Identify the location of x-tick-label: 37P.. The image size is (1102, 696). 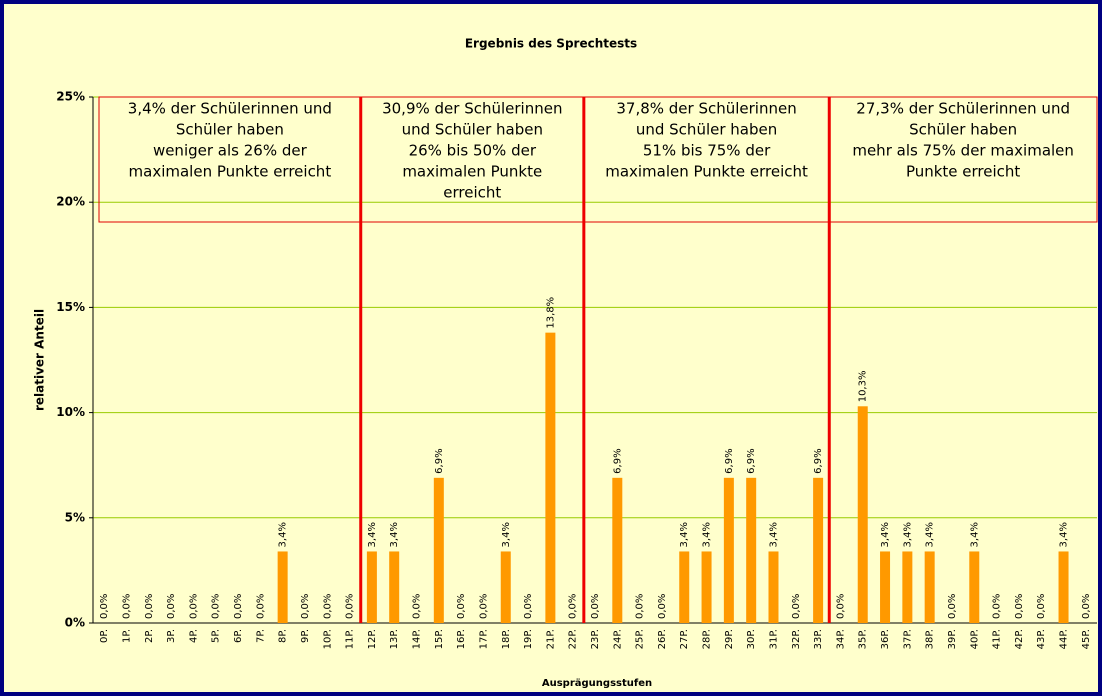
(907, 639).